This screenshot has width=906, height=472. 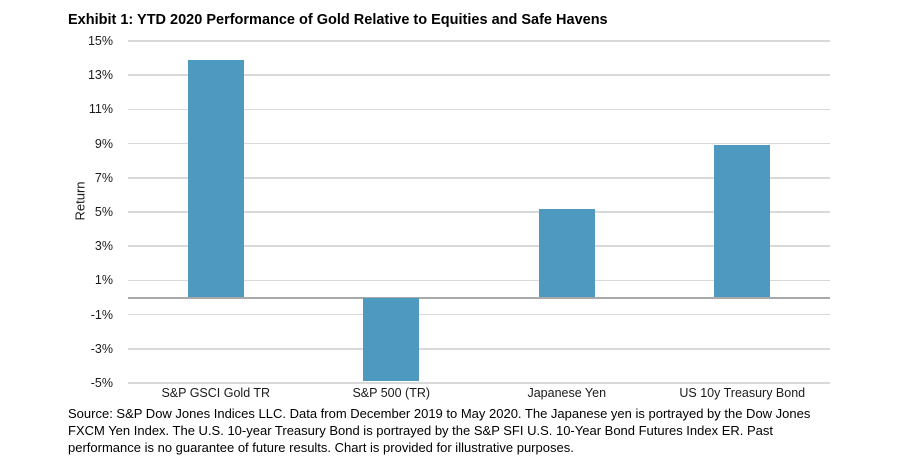 I want to click on zero-axis-line, so click(x=479, y=297).